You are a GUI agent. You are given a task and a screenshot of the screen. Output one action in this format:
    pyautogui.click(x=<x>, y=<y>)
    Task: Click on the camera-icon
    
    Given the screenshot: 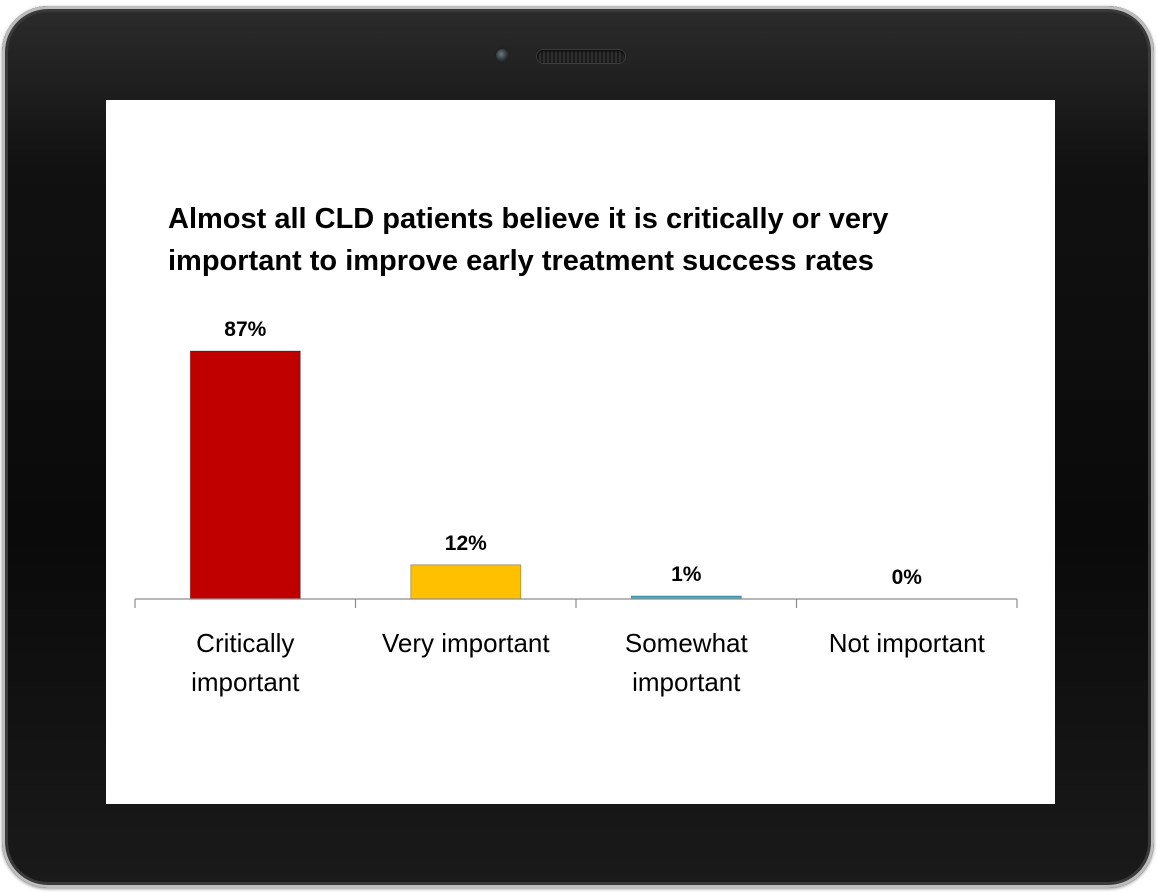 What is the action you would take?
    pyautogui.click(x=502, y=55)
    